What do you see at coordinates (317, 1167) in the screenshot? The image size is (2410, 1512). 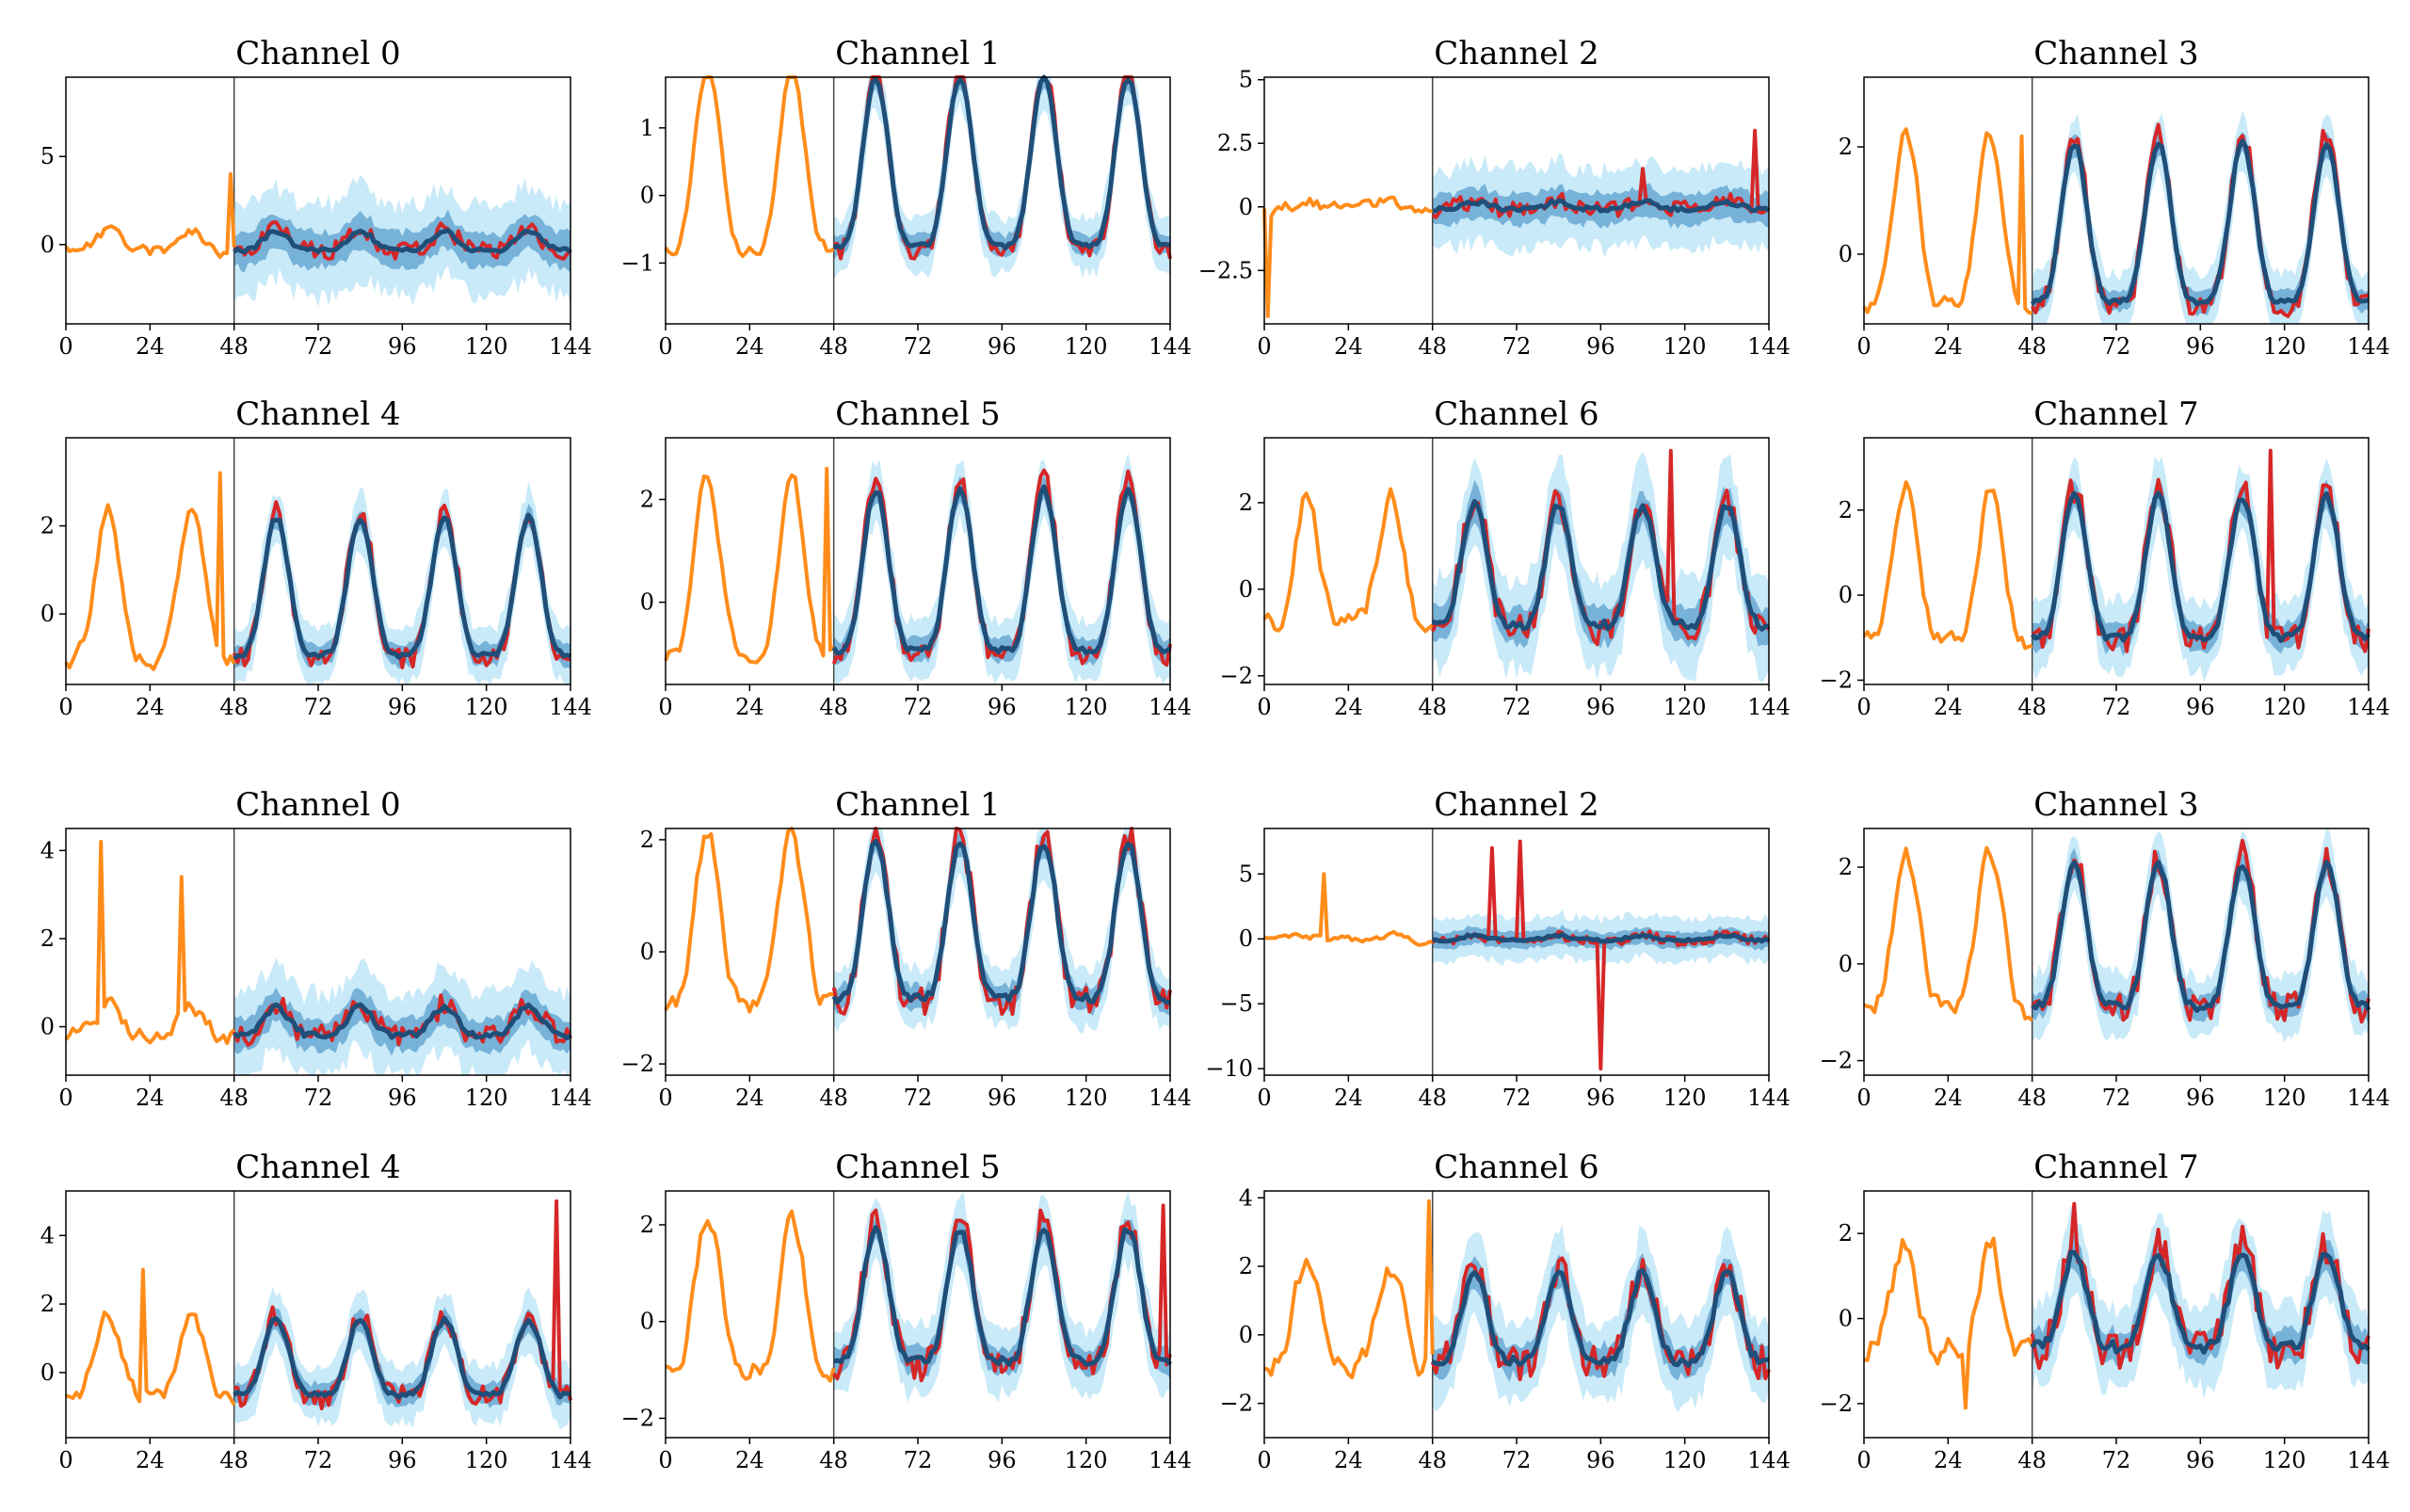 I see `panel-title: Channel 4` at bounding box center [317, 1167].